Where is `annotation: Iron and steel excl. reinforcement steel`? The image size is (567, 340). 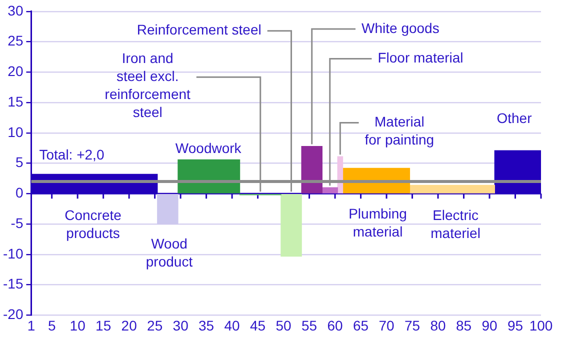
annotation: Iron and steel excl. reinforcement steel is located at coordinates (147, 85).